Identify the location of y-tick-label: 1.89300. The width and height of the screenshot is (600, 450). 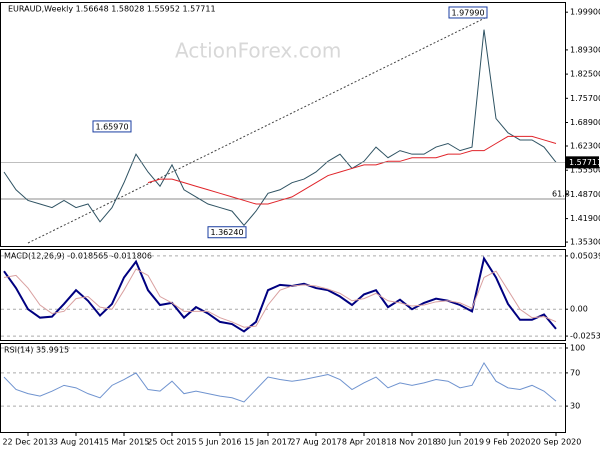
(585, 49).